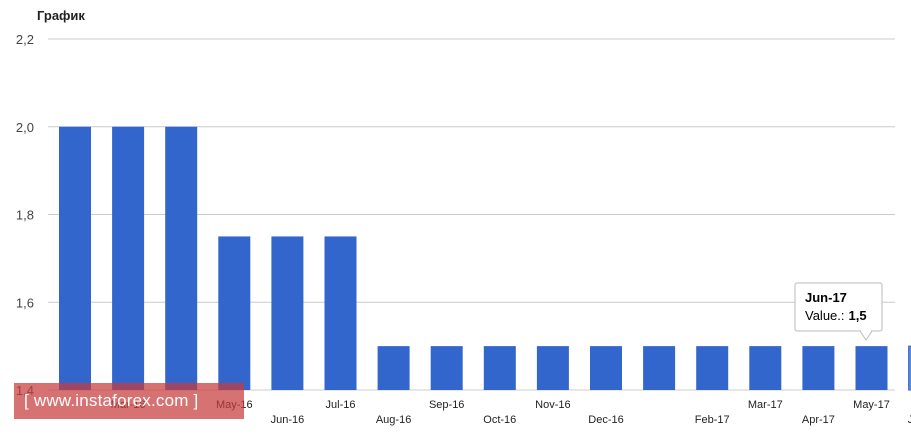 This screenshot has width=911, height=434. Describe the element at coordinates (858, 315) in the screenshot. I see `tooltip-value: 1,5` at that location.